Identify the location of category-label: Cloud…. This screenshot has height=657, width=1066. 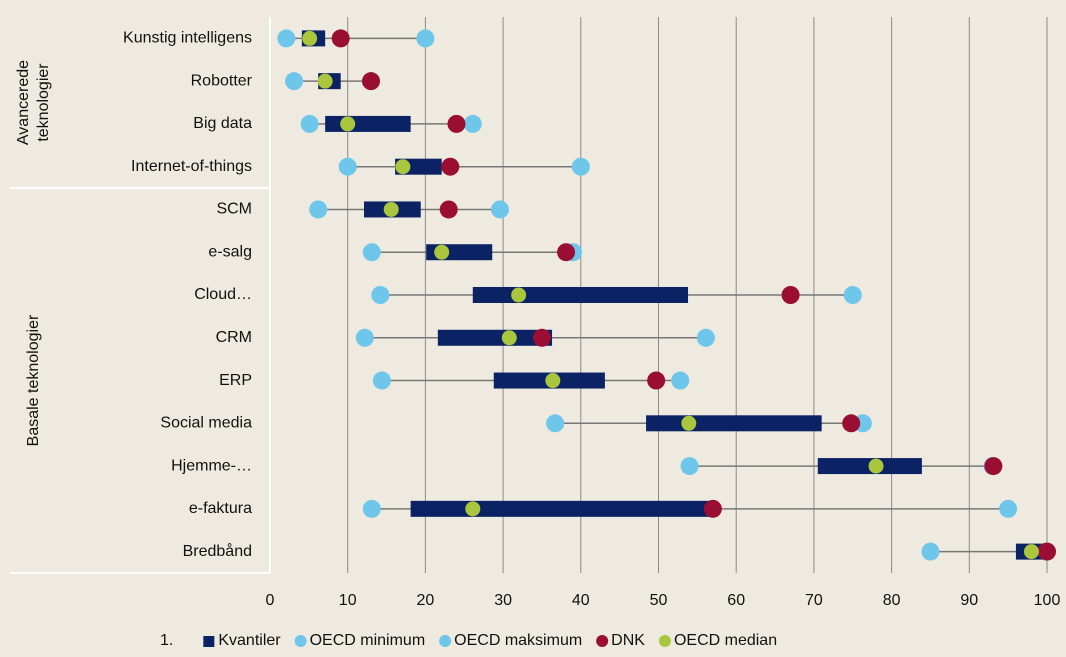
(223, 294).